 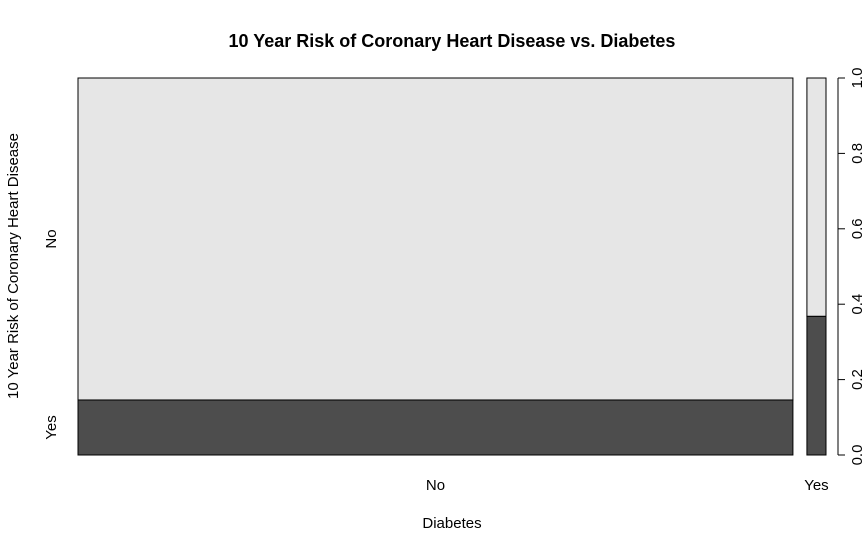 I want to click on bar-yes-no, so click(x=816, y=197).